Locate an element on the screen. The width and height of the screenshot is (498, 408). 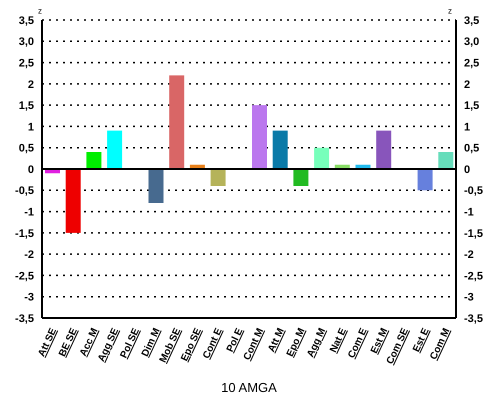
x-tick-label: Pol E is located at coordinates (235, 340).